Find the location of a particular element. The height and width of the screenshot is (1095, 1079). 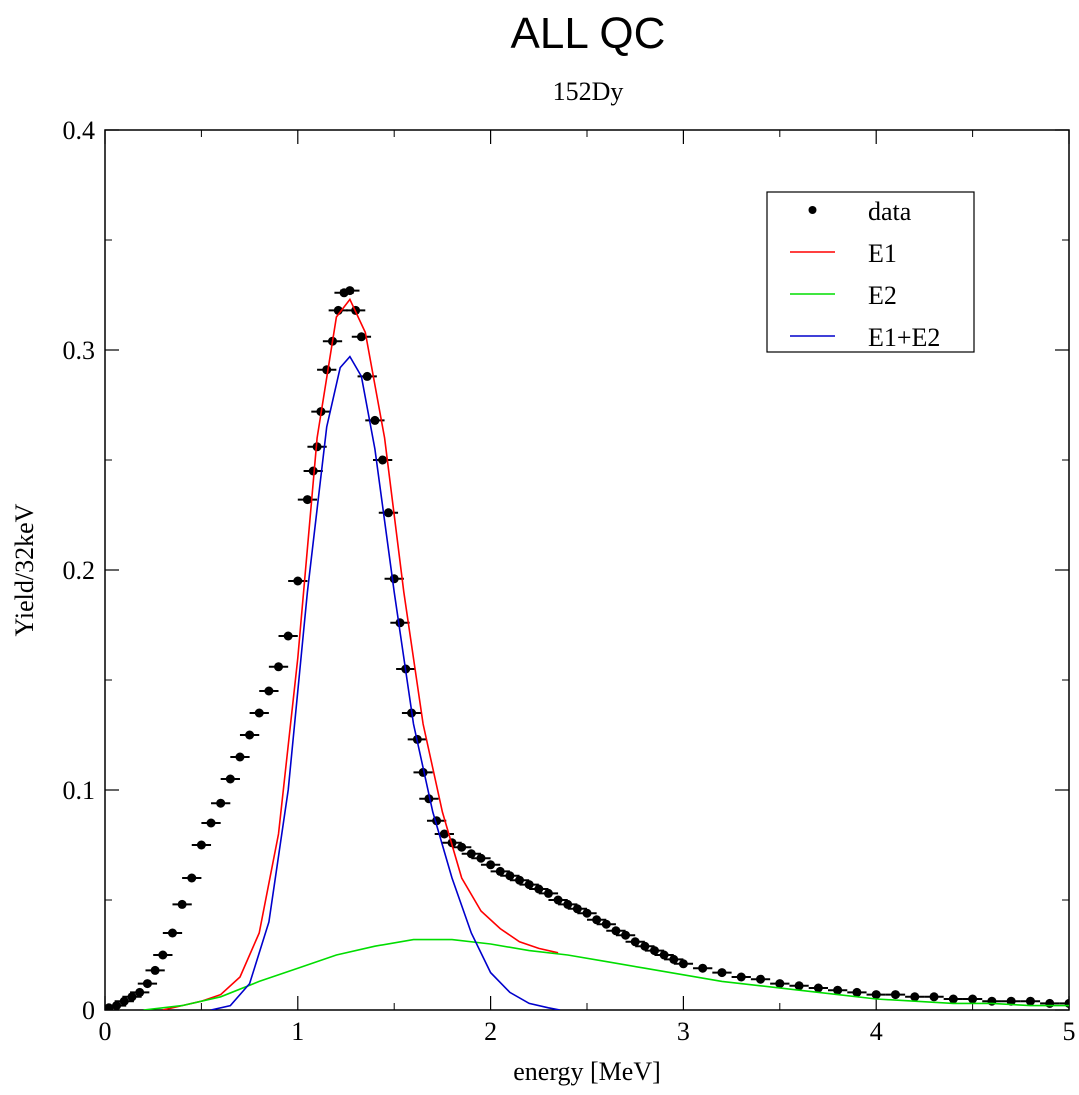

x-tick-label: 1 is located at coordinates (297, 1031).